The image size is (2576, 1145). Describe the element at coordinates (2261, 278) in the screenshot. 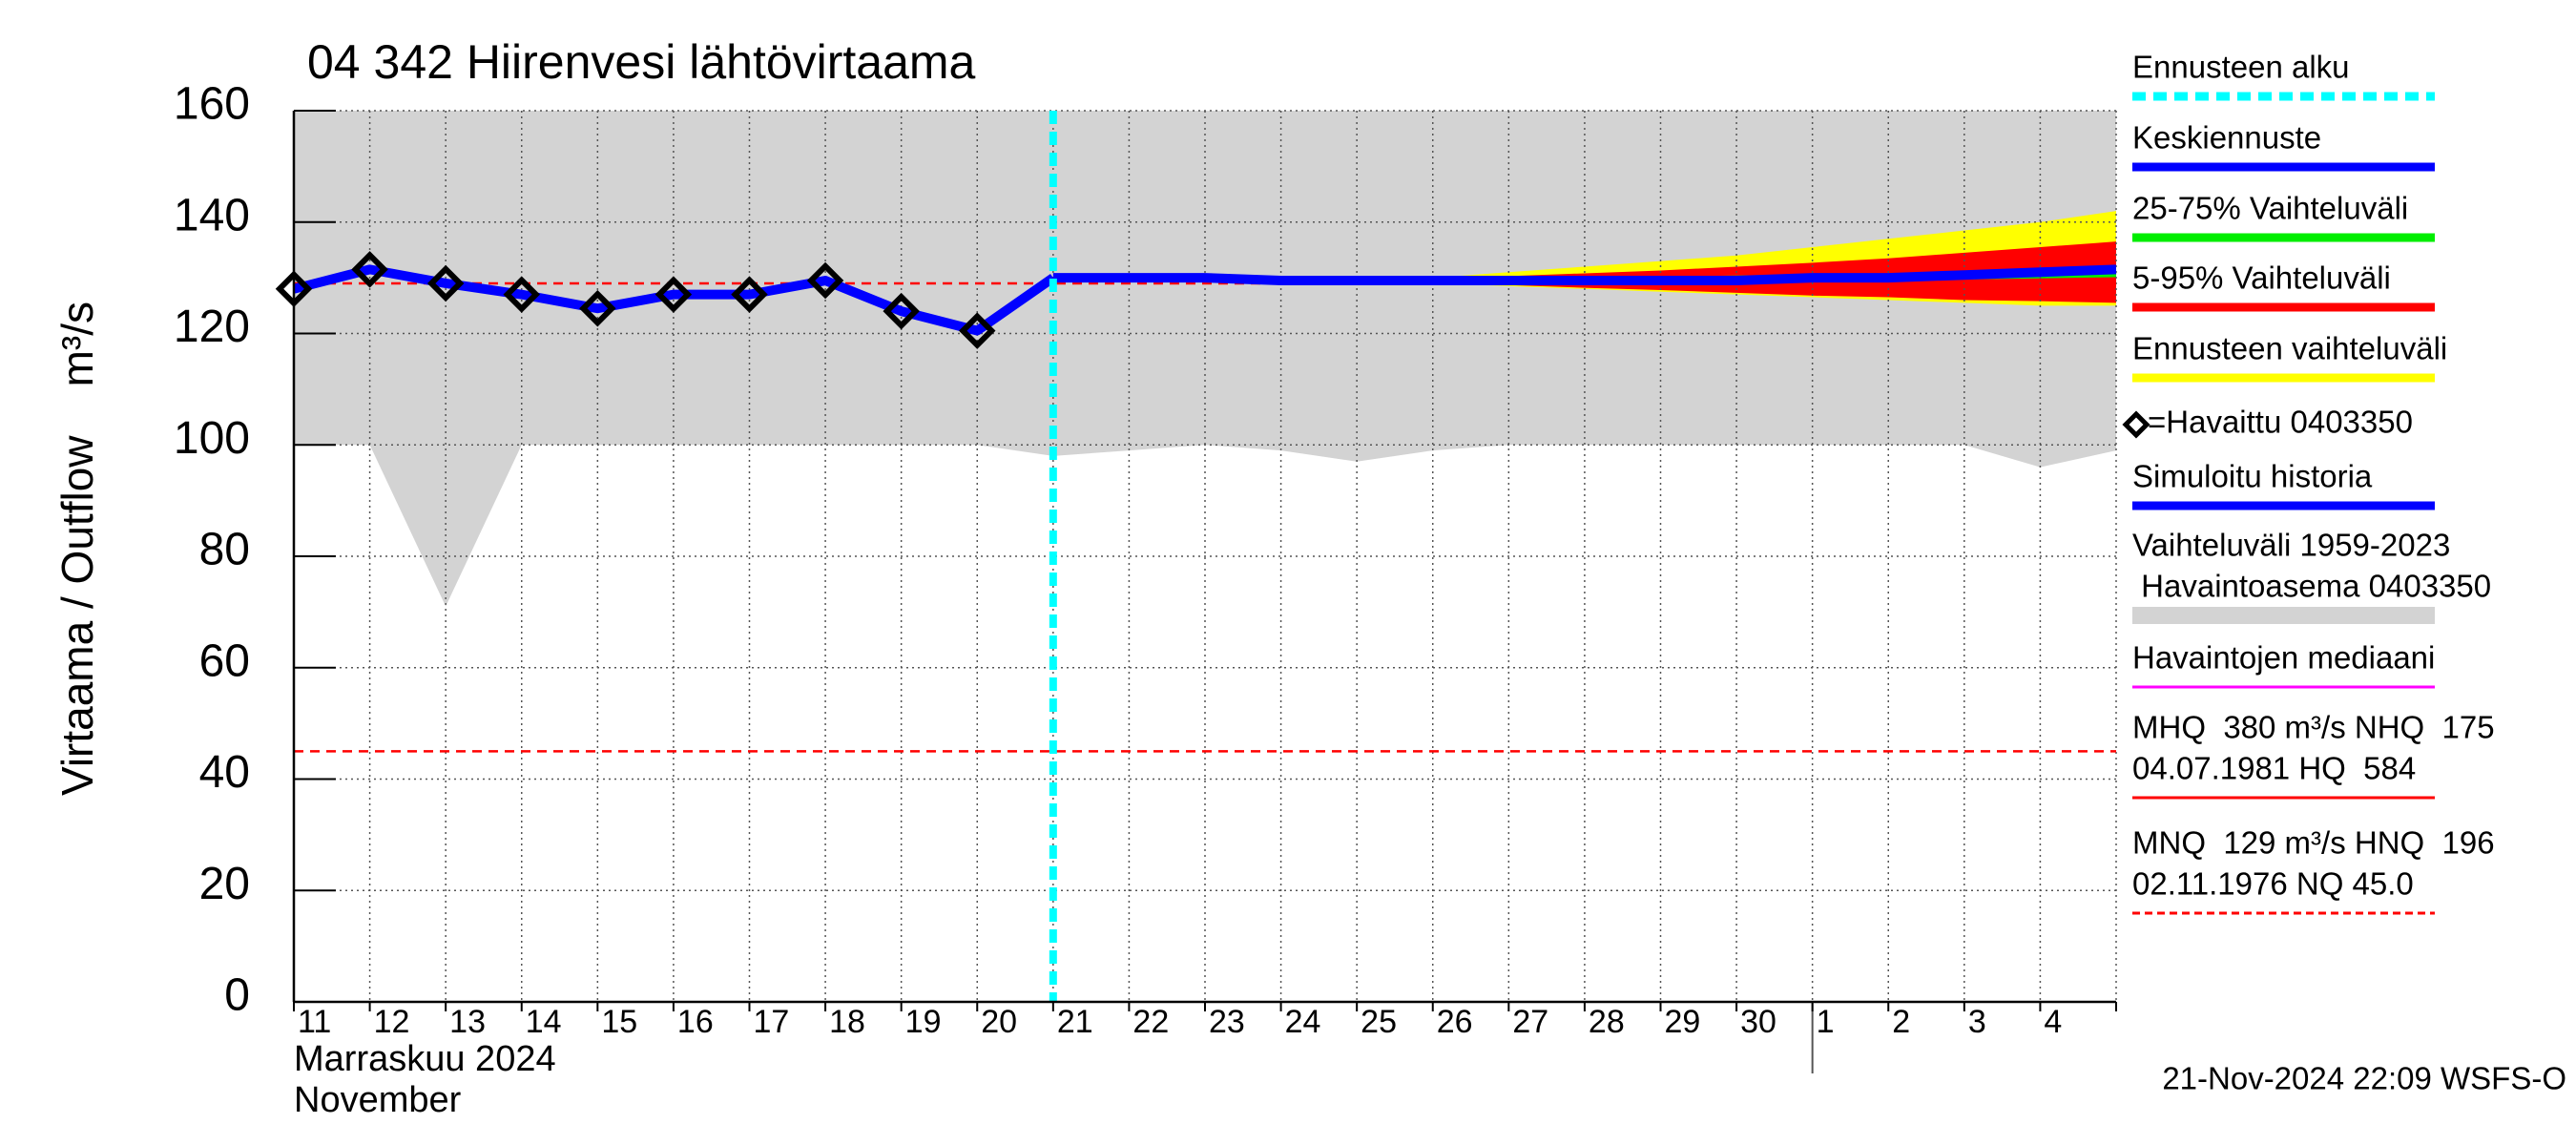

I see `legend-label: 5-95% Vaihteluväli` at that location.